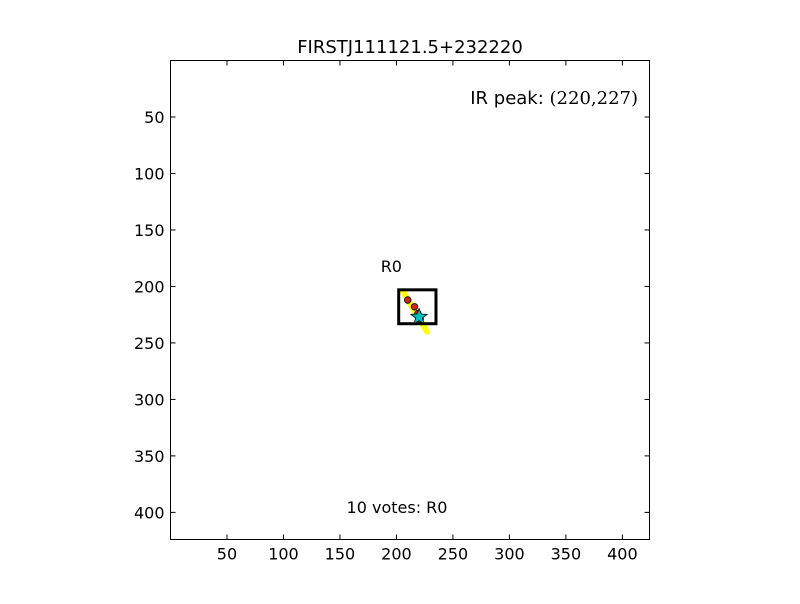 This screenshot has width=800, height=604. What do you see at coordinates (410, 47) in the screenshot?
I see `chart-title: FIRSTJ111121.5+232220` at bounding box center [410, 47].